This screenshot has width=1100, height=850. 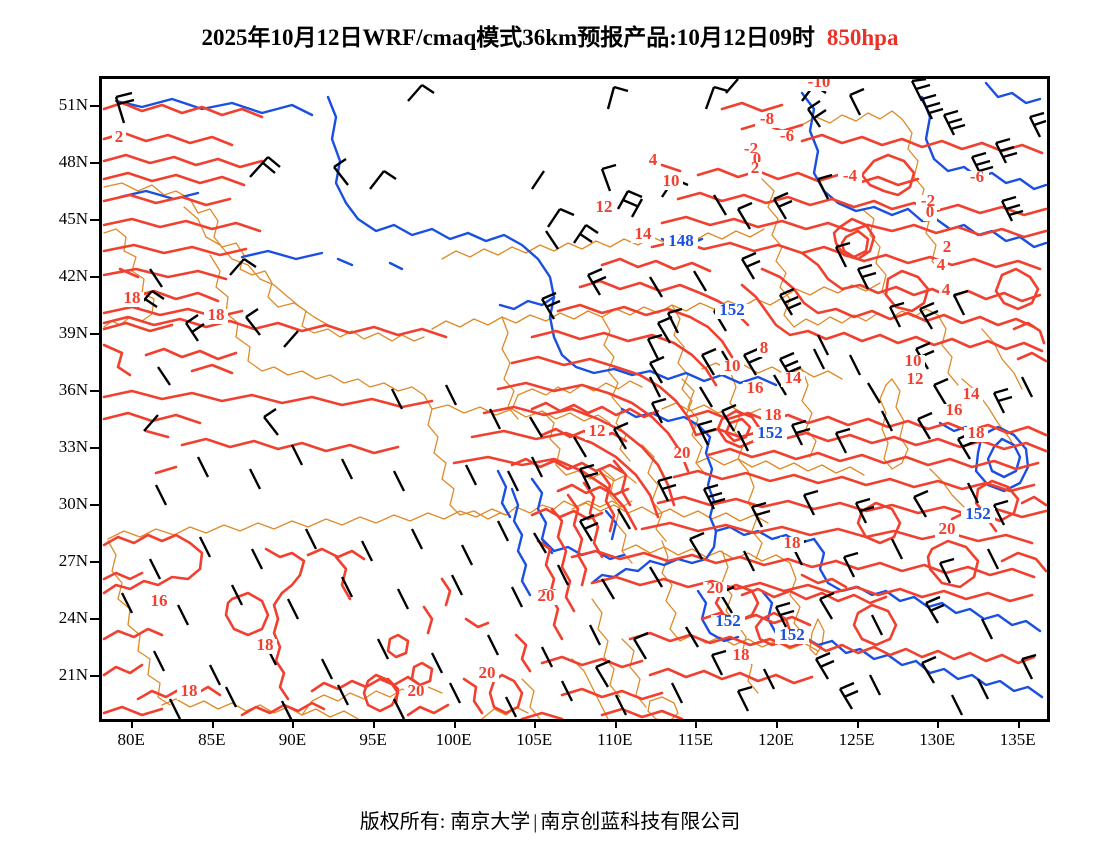 I want to click on x-tick-label-135E: 135E, so click(x=1017, y=739).